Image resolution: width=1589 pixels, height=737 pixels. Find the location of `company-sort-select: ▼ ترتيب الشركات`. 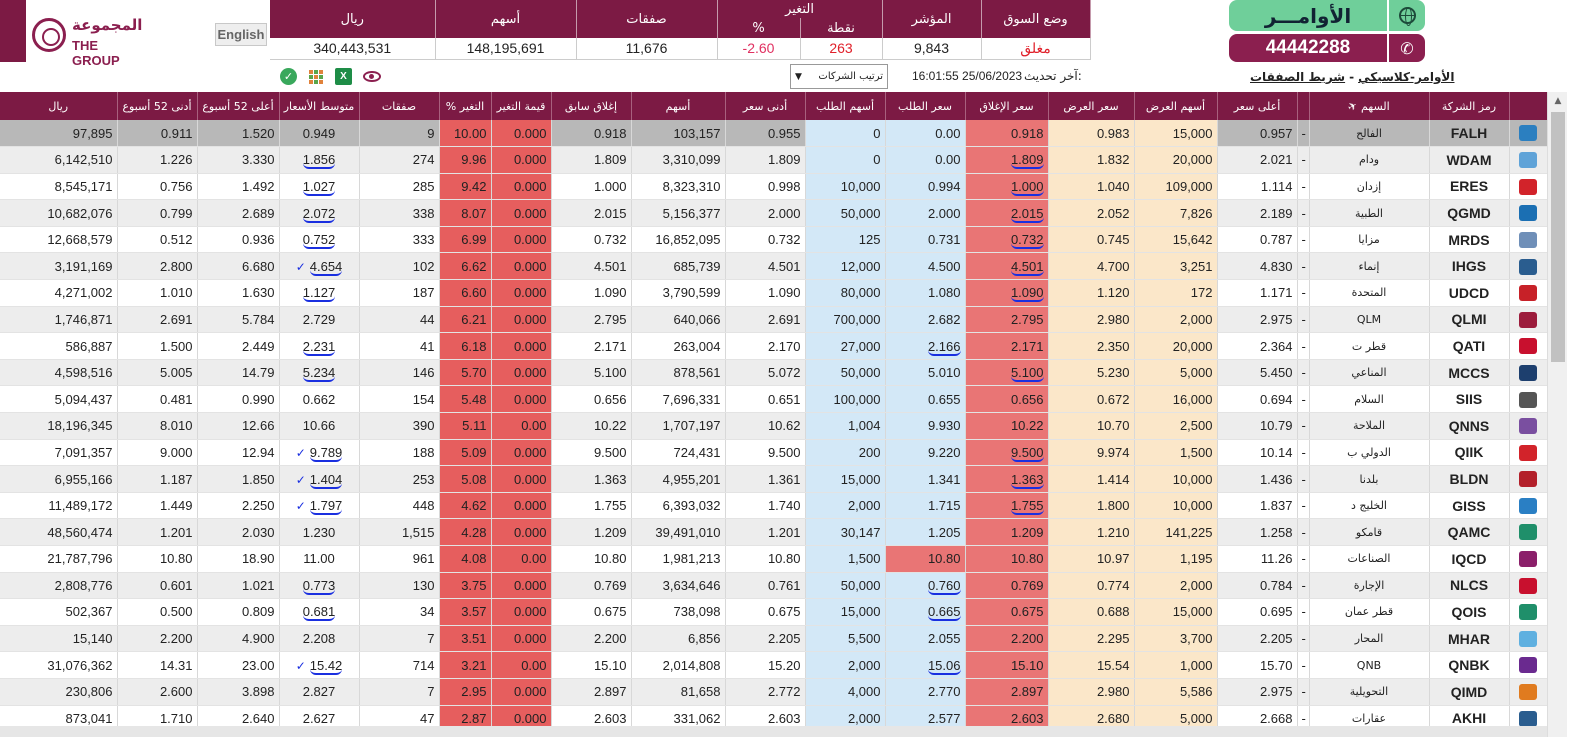

company-sort-select: ▼ ترتيب الشركات is located at coordinates (839, 76).